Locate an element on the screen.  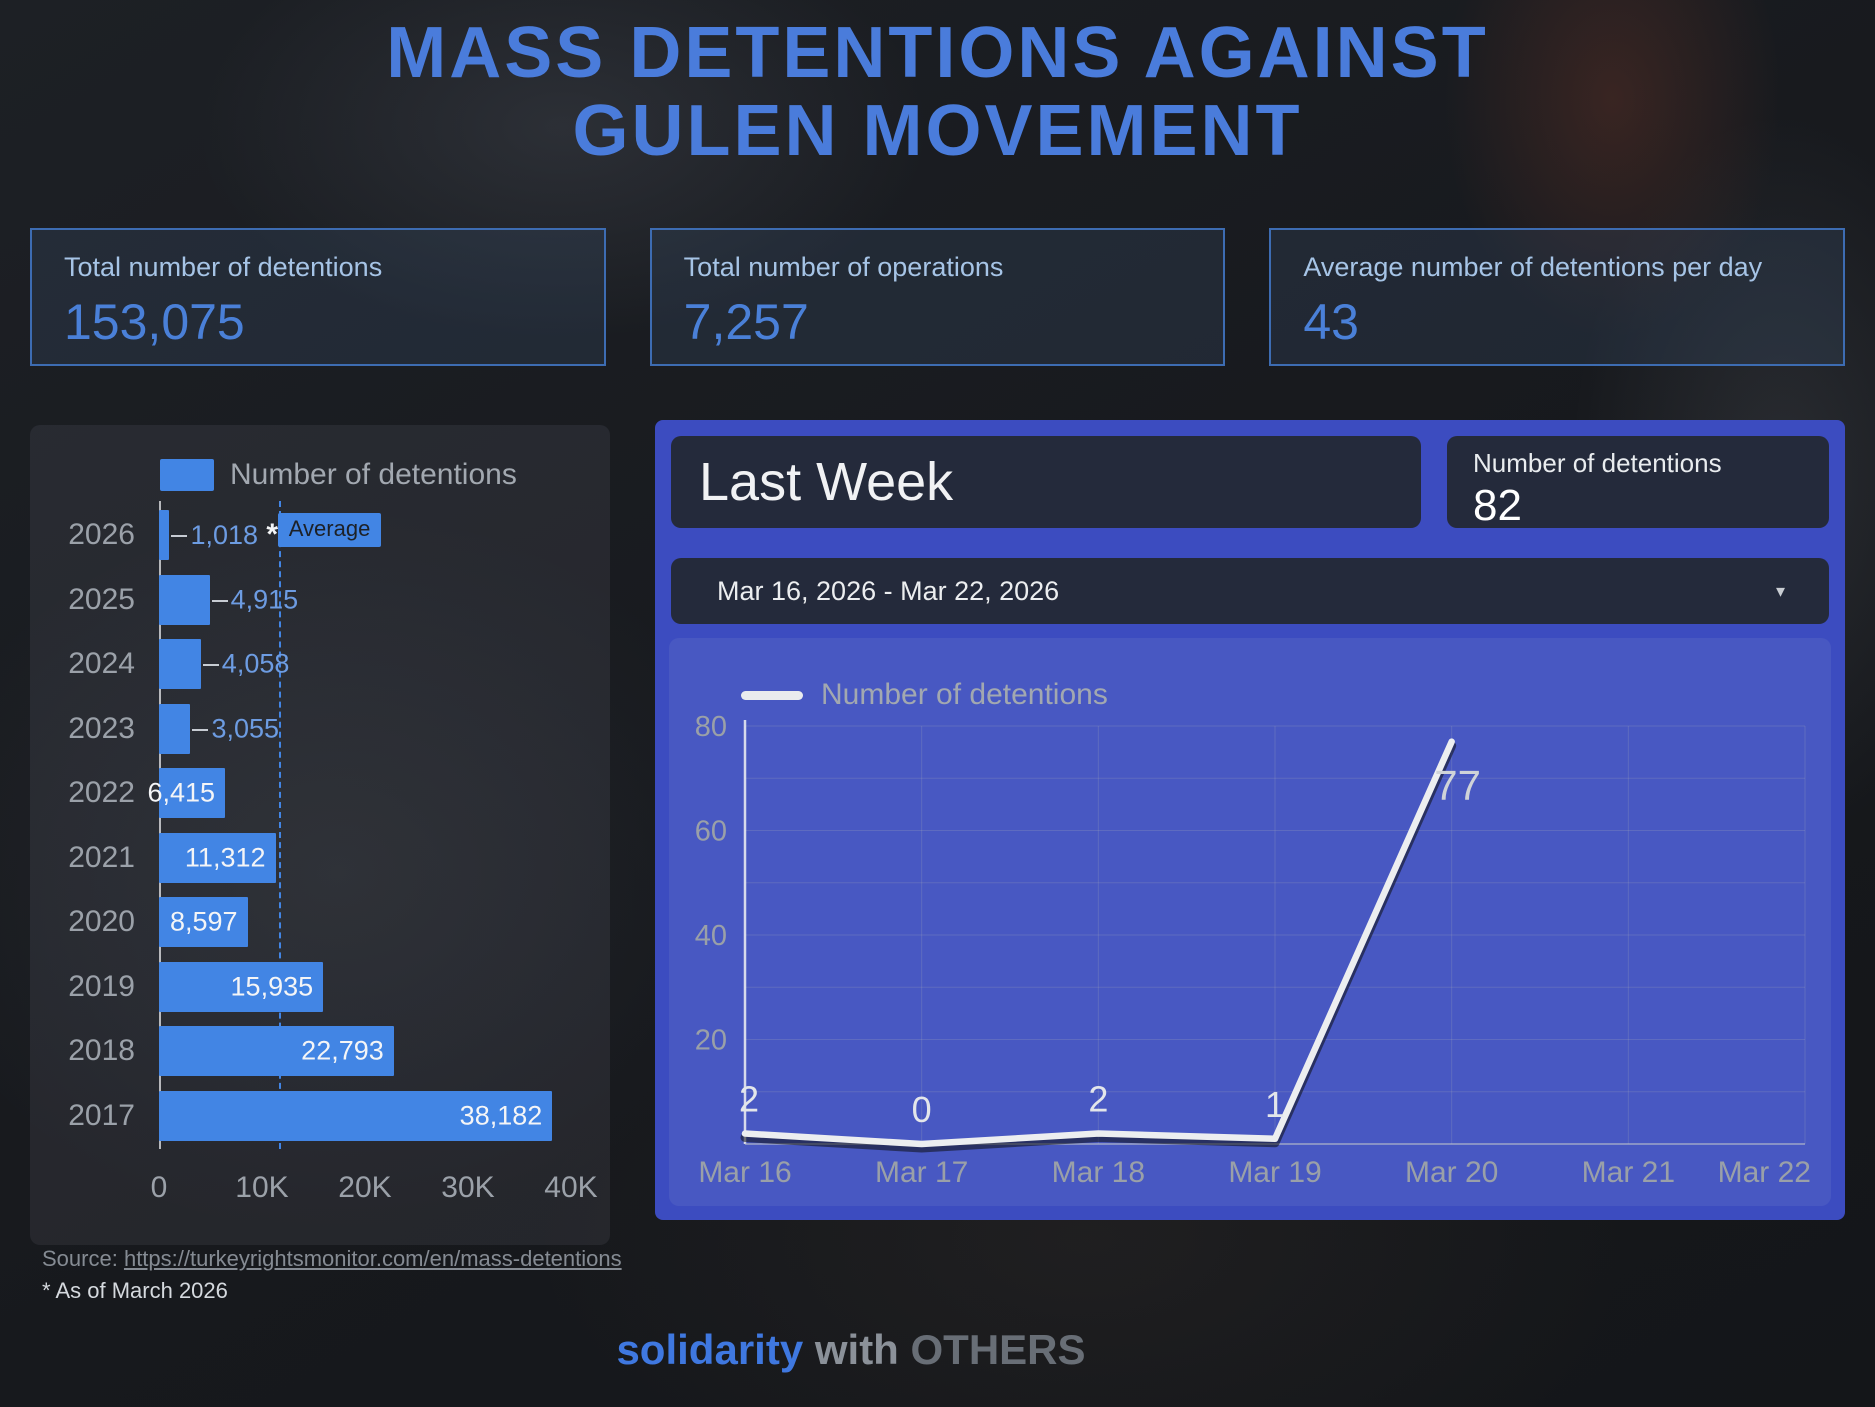
year-label: 2023 is located at coordinates (101, 728).